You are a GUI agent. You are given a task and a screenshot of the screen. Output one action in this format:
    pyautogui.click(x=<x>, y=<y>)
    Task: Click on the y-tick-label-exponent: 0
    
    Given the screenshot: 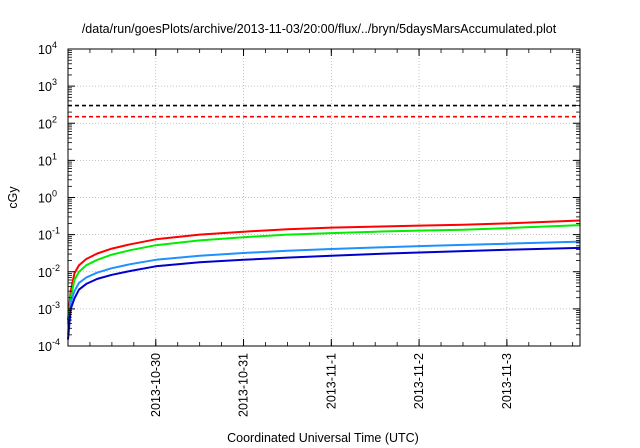 What is the action you would take?
    pyautogui.click(x=54, y=194)
    